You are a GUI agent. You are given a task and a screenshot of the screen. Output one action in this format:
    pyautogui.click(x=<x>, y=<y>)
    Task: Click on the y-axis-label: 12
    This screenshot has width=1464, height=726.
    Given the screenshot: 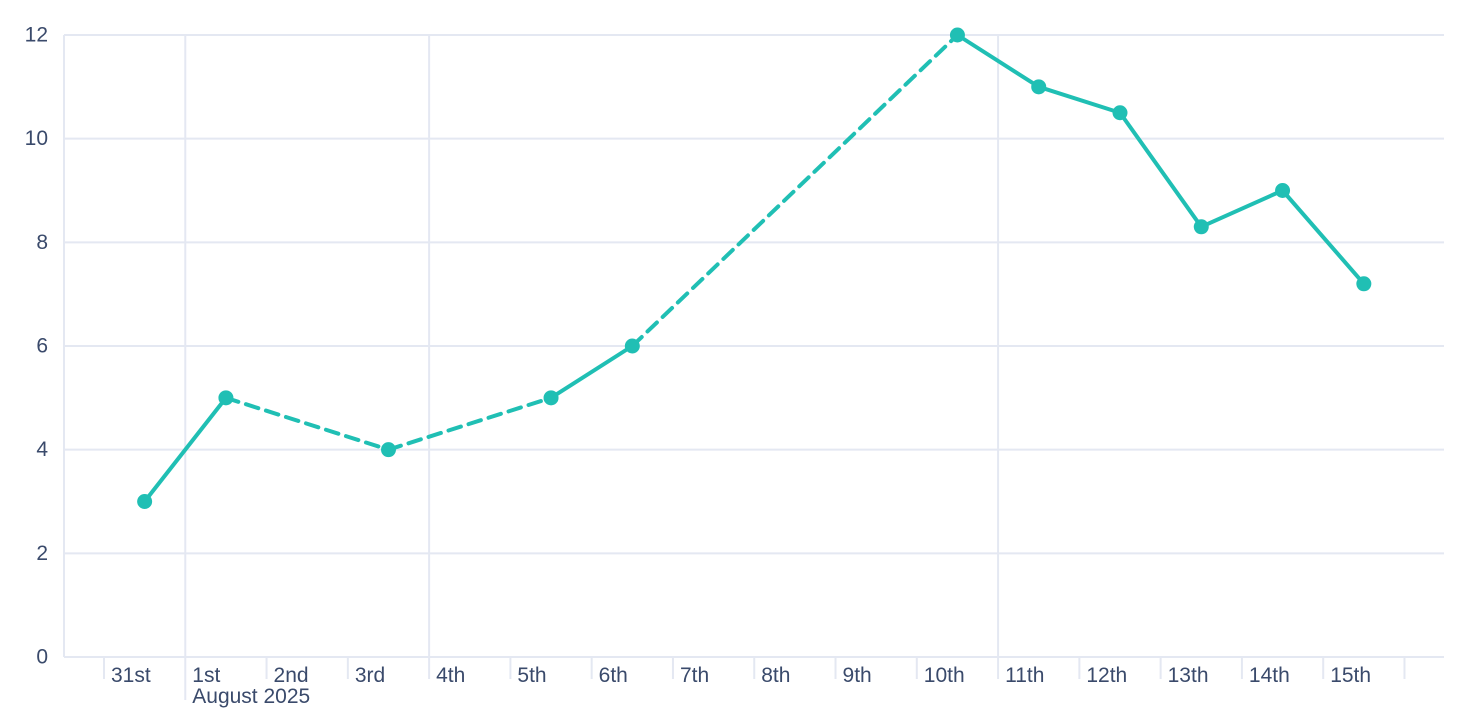 What is the action you would take?
    pyautogui.click(x=36, y=35)
    